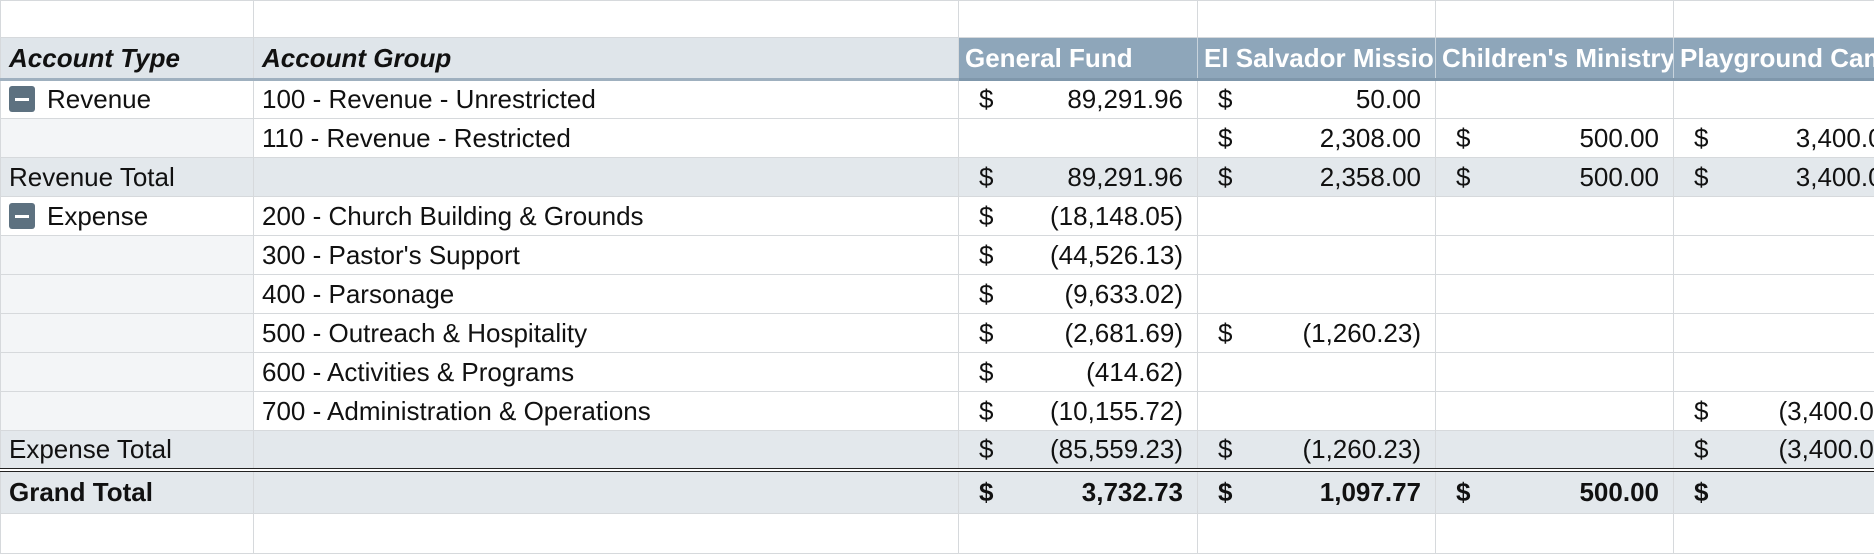 This screenshot has width=1874, height=556. What do you see at coordinates (127, 59) in the screenshot?
I see `header-cell: Account Type` at bounding box center [127, 59].